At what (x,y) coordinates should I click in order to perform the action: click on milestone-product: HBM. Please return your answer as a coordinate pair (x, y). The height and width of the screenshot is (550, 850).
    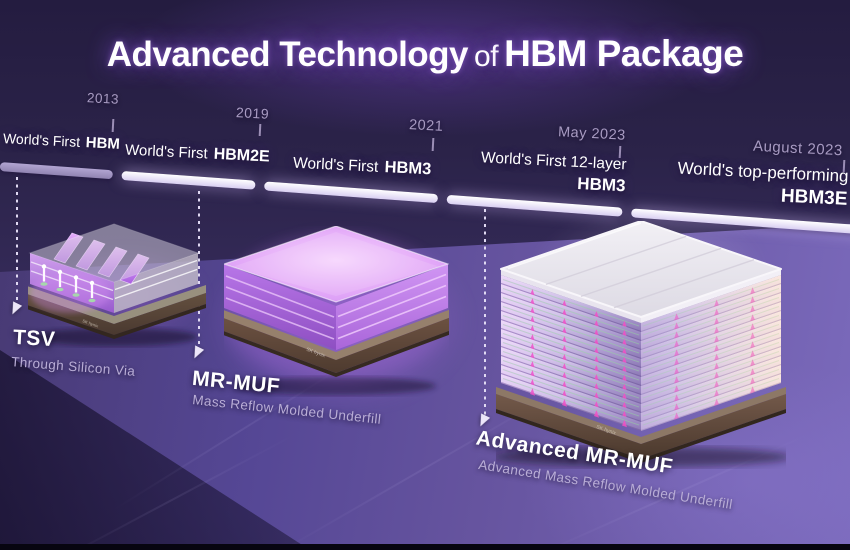
    Looking at the image, I should click on (103, 143).